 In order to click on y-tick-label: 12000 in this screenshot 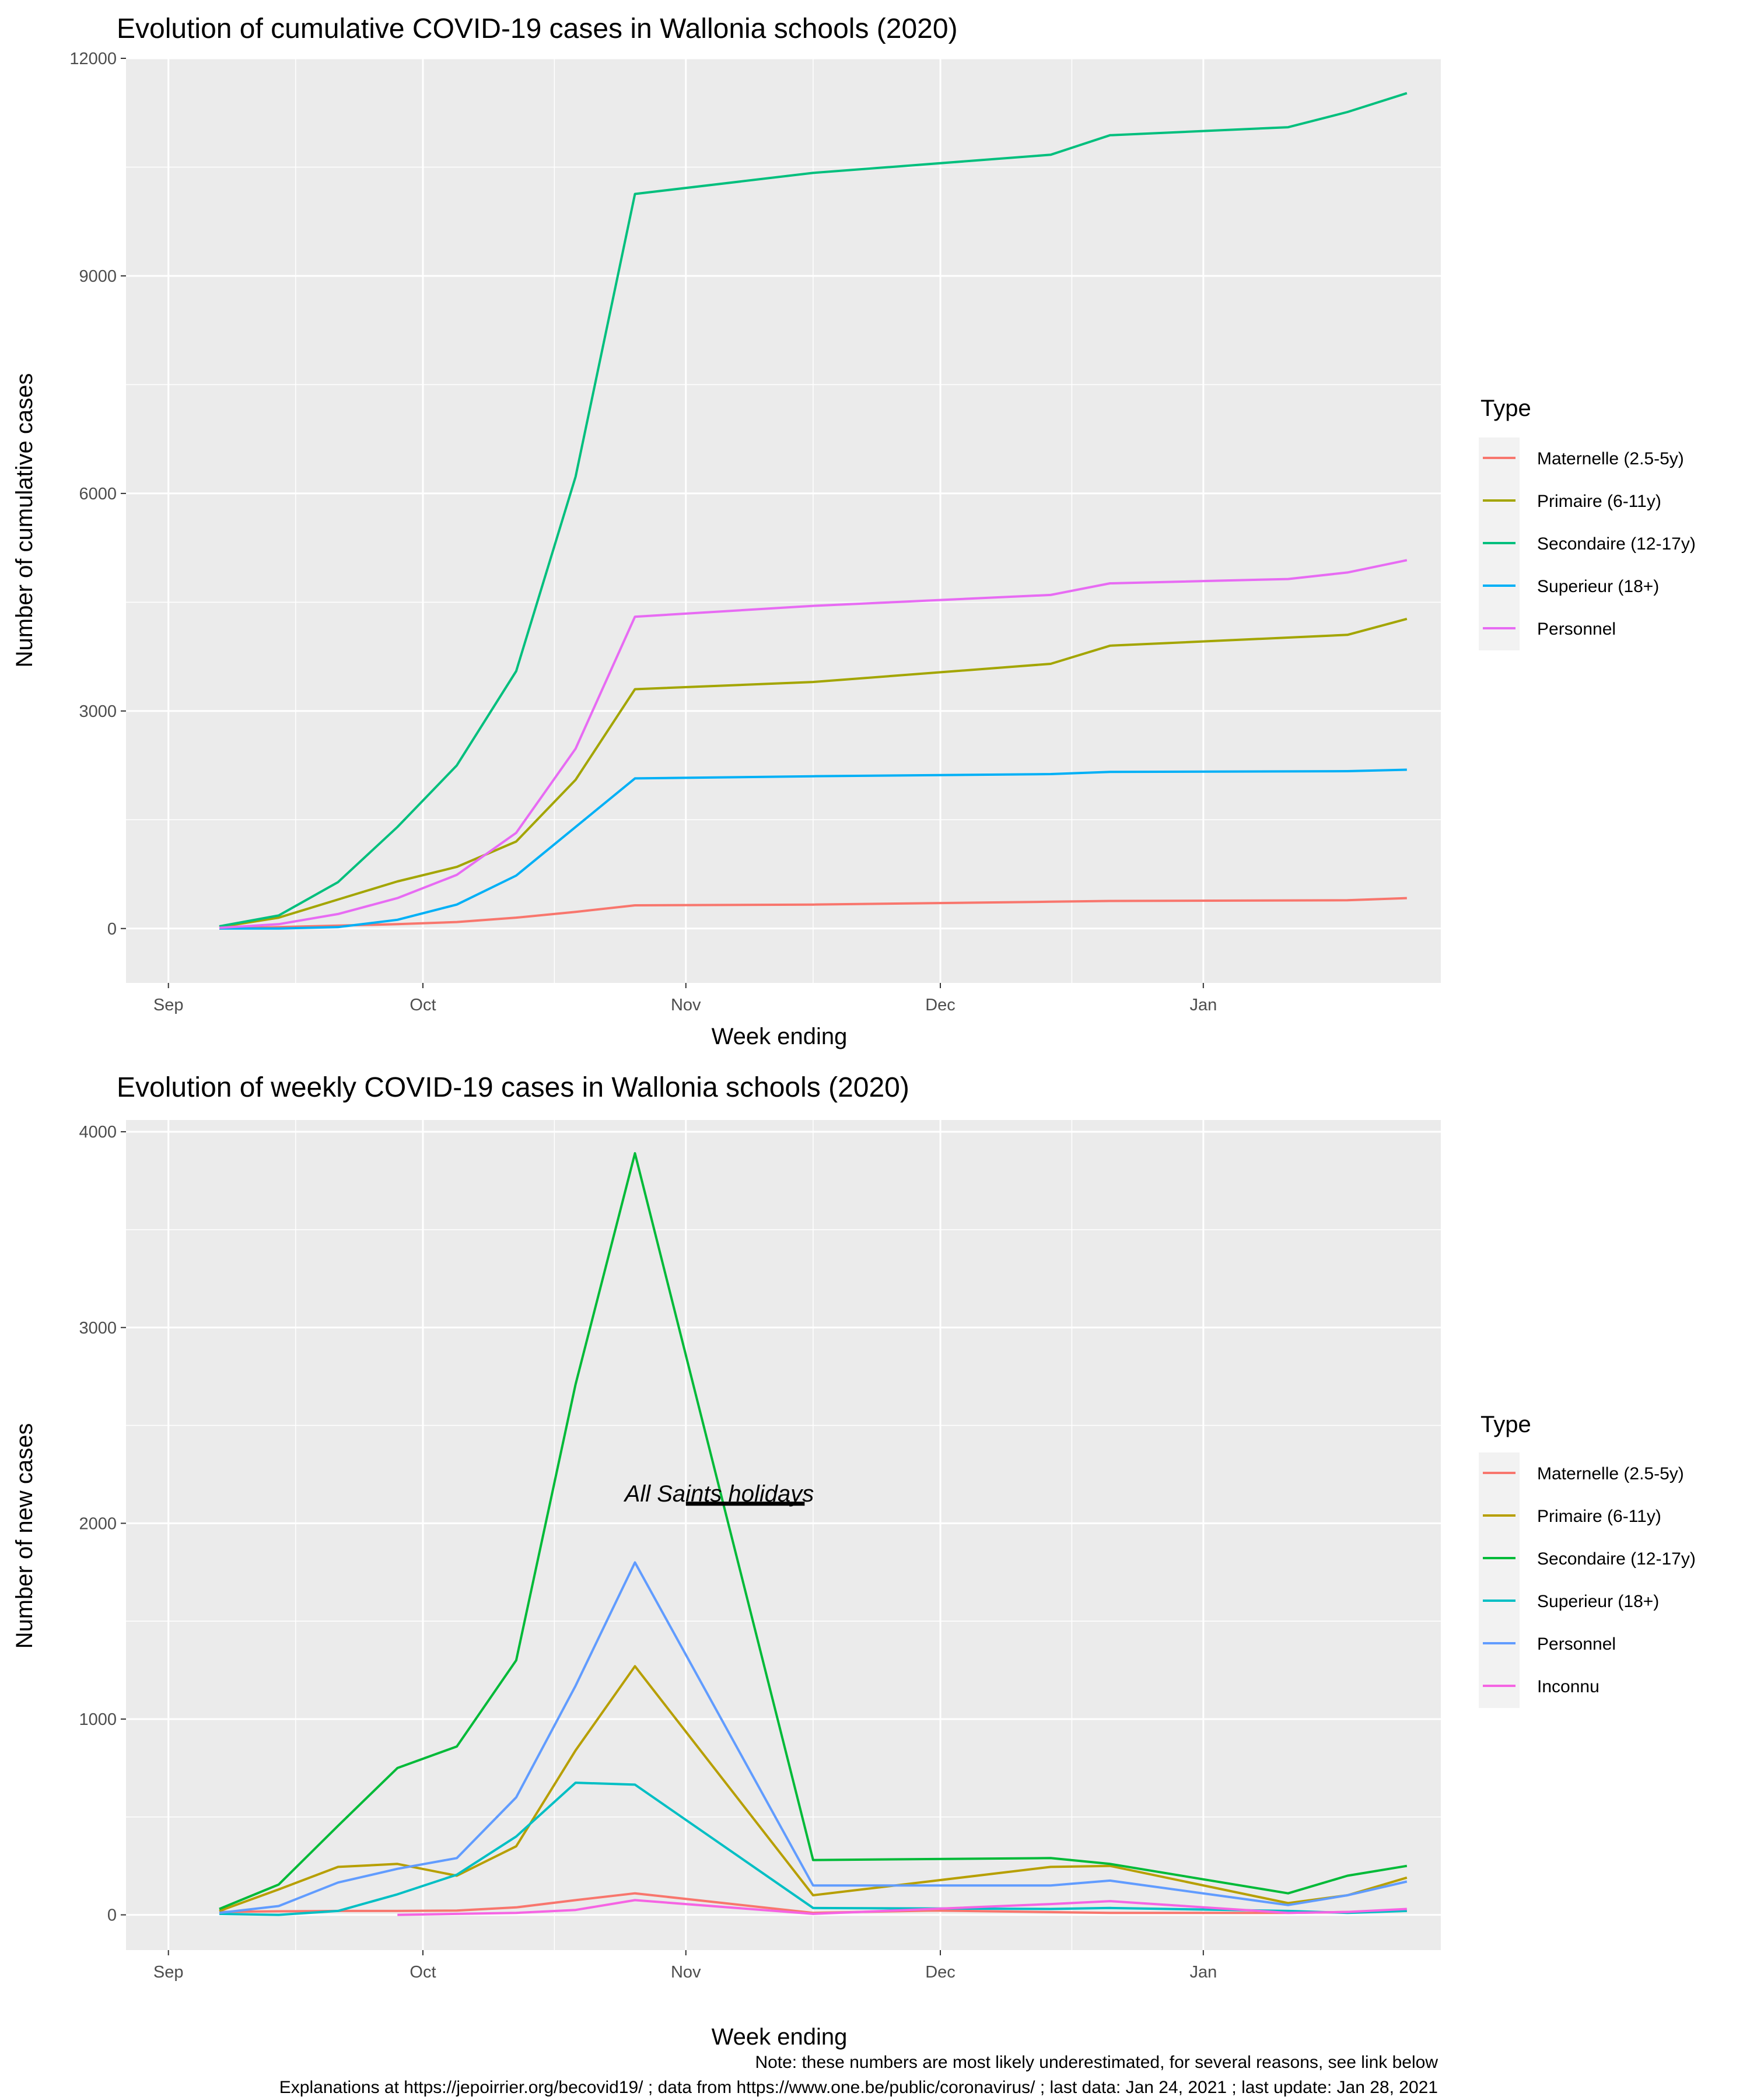, I will do `click(93, 59)`.